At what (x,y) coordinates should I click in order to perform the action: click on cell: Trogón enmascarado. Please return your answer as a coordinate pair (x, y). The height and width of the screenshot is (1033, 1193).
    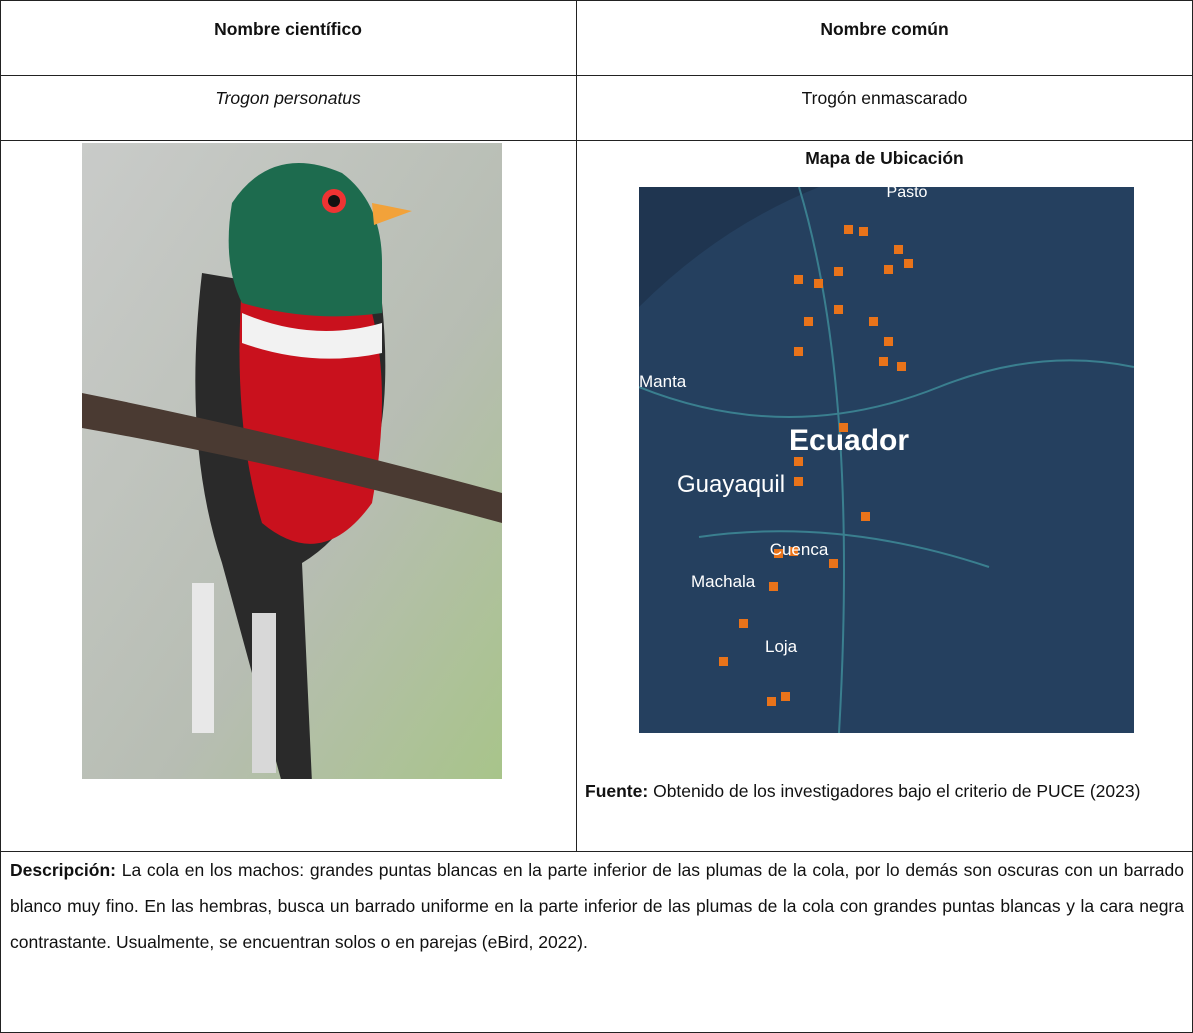
    Looking at the image, I should click on (884, 98).